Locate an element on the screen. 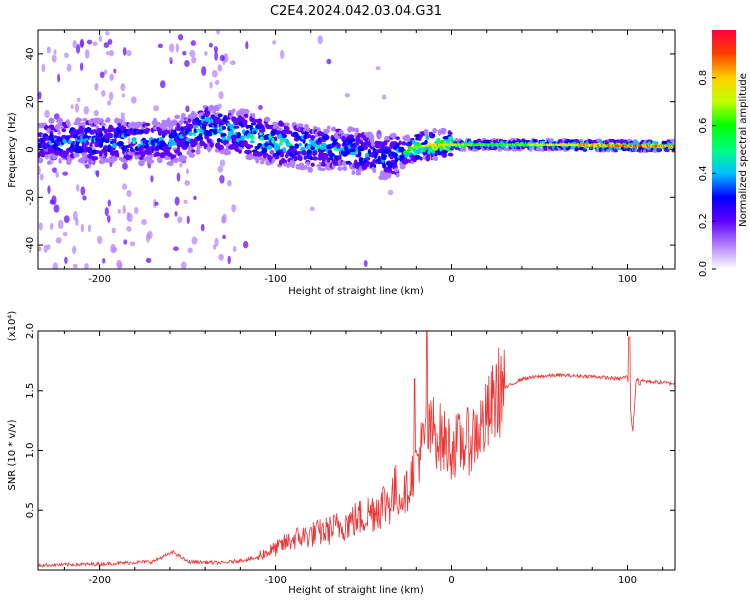  x-tick-label: -100 is located at coordinates (275, 580).